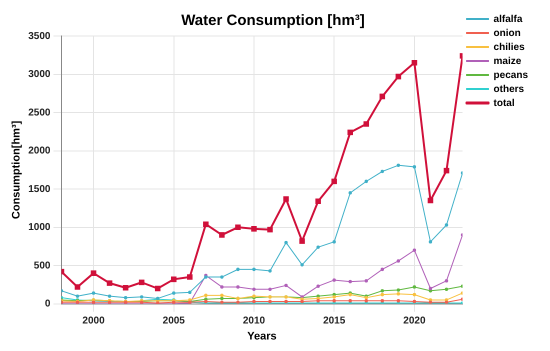 The height and width of the screenshot is (351, 550). Describe the element at coordinates (254, 321) in the screenshot. I see `x-tick-label: 2010` at that location.